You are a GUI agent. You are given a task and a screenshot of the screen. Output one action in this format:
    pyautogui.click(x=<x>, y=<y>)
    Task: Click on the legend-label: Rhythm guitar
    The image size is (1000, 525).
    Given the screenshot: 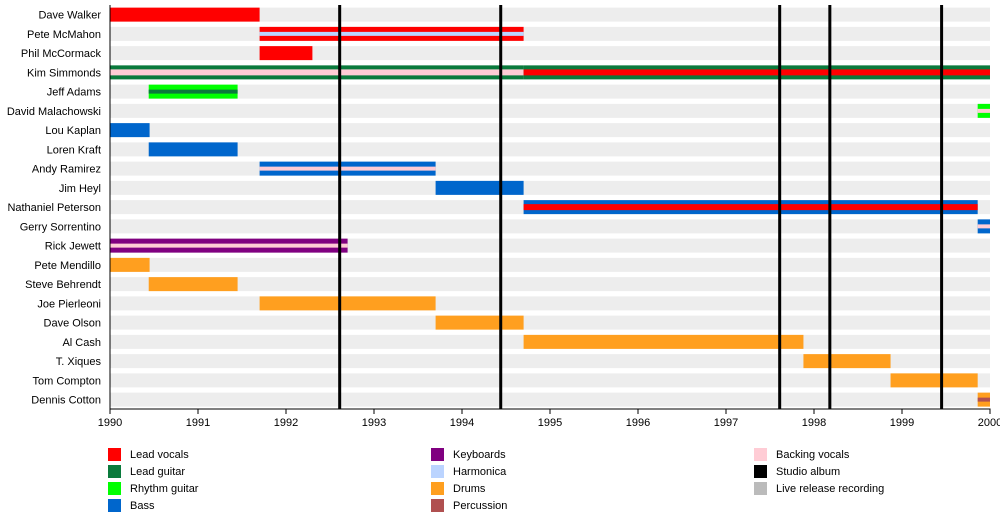 What is the action you would take?
    pyautogui.click(x=164, y=488)
    